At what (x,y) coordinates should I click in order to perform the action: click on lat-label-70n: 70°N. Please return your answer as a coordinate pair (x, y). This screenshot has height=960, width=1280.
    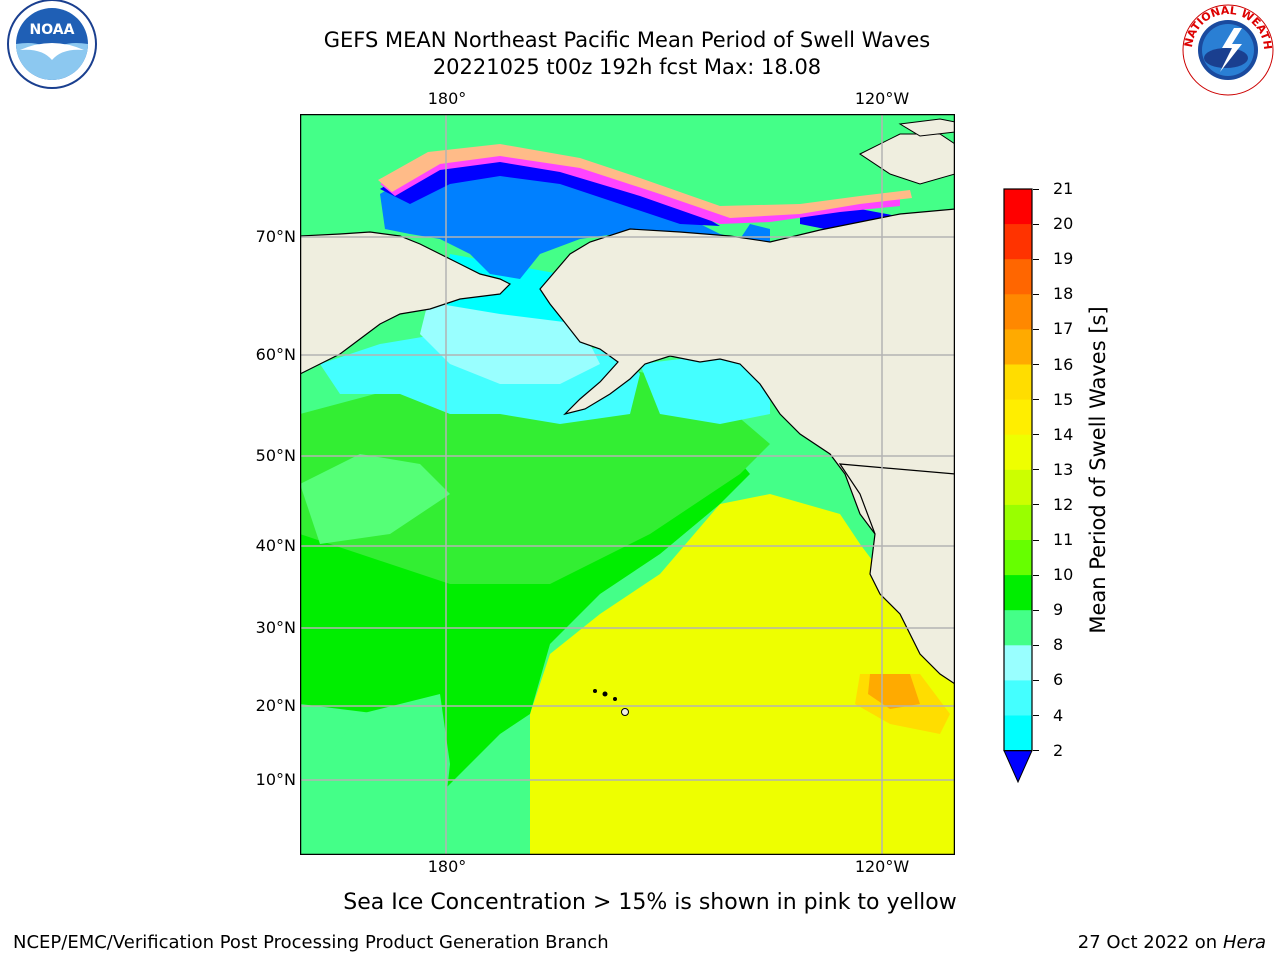
    Looking at the image, I should click on (275, 236).